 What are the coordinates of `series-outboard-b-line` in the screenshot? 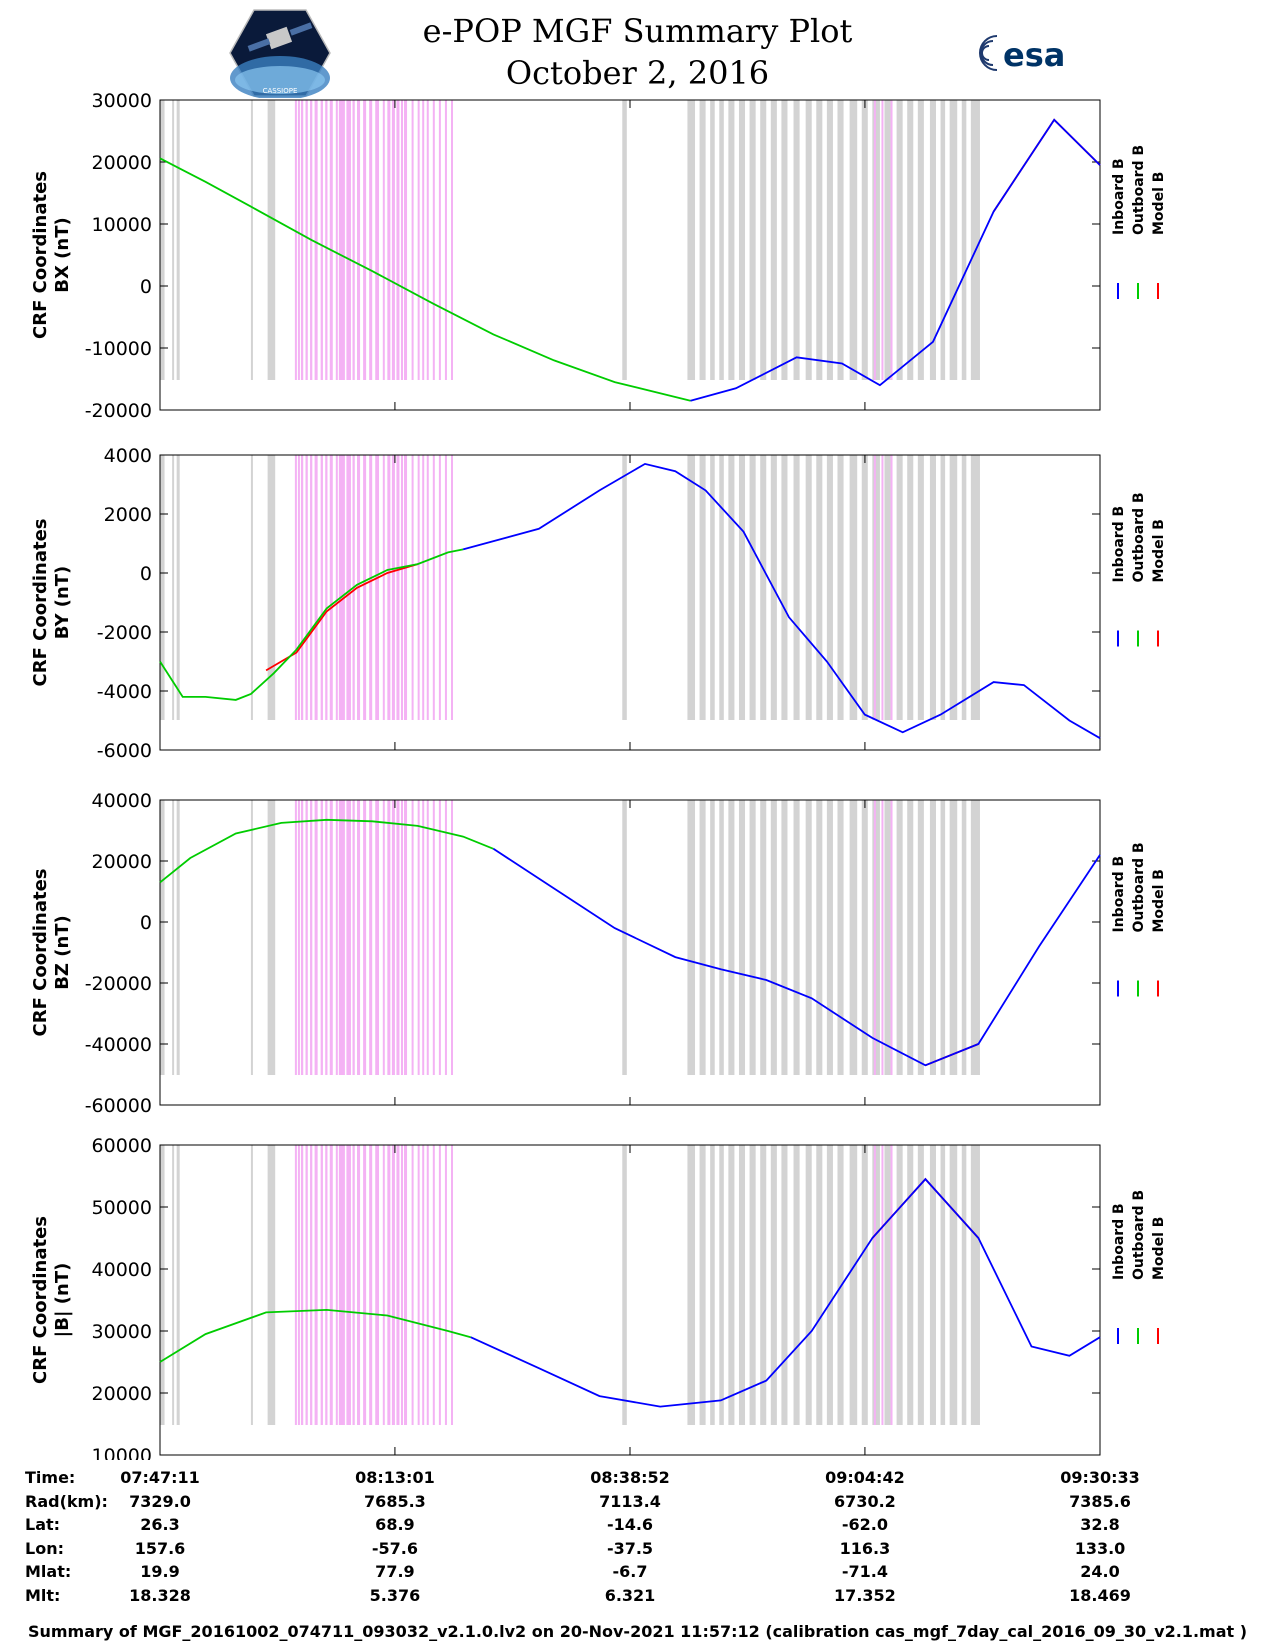 It's located at (315, 1335).